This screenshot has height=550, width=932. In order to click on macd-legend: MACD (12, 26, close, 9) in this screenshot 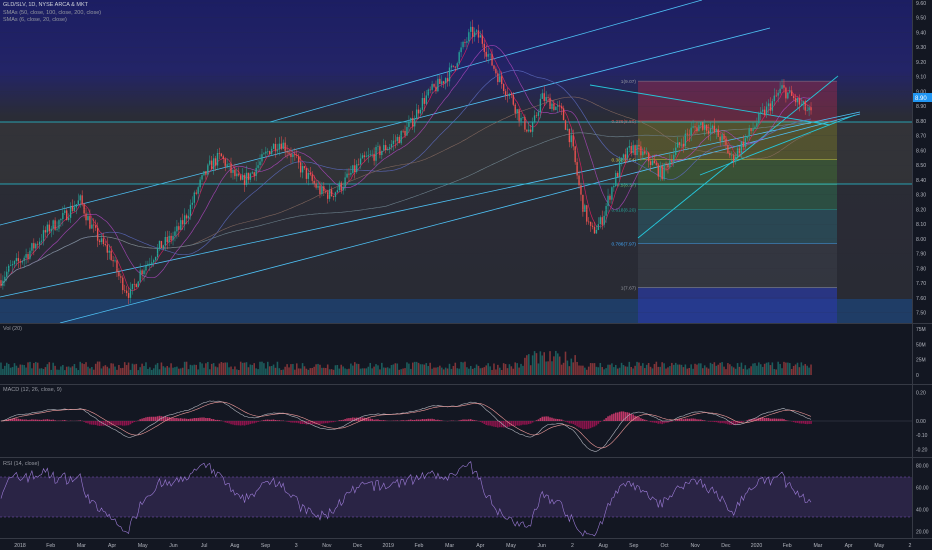, I will do `click(32, 390)`.